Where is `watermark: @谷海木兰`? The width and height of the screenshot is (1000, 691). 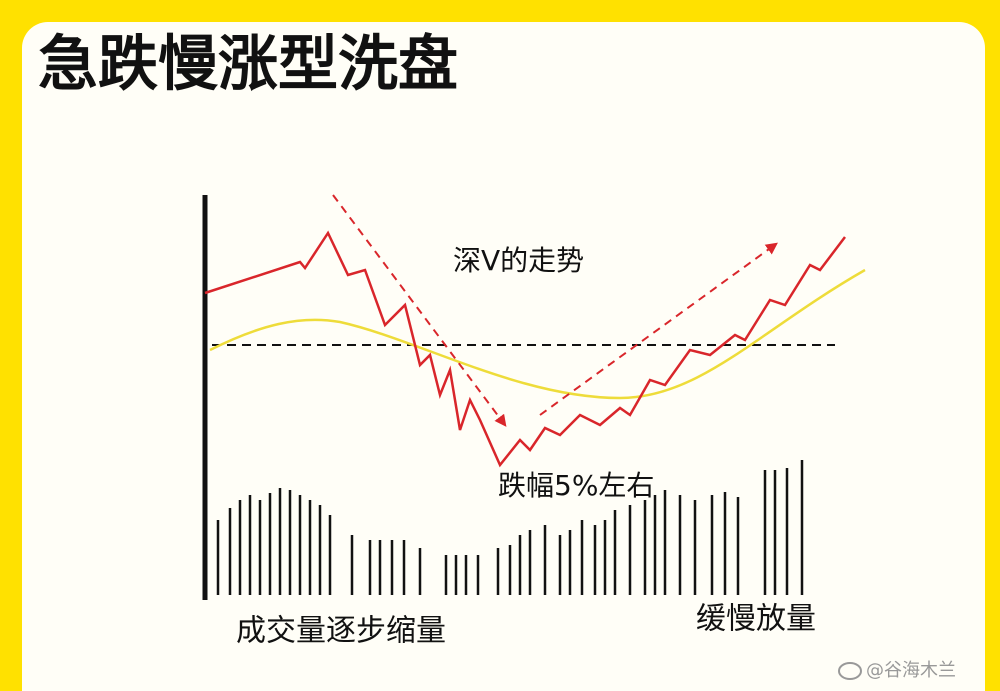 watermark: @谷海木兰 is located at coordinates (911, 670).